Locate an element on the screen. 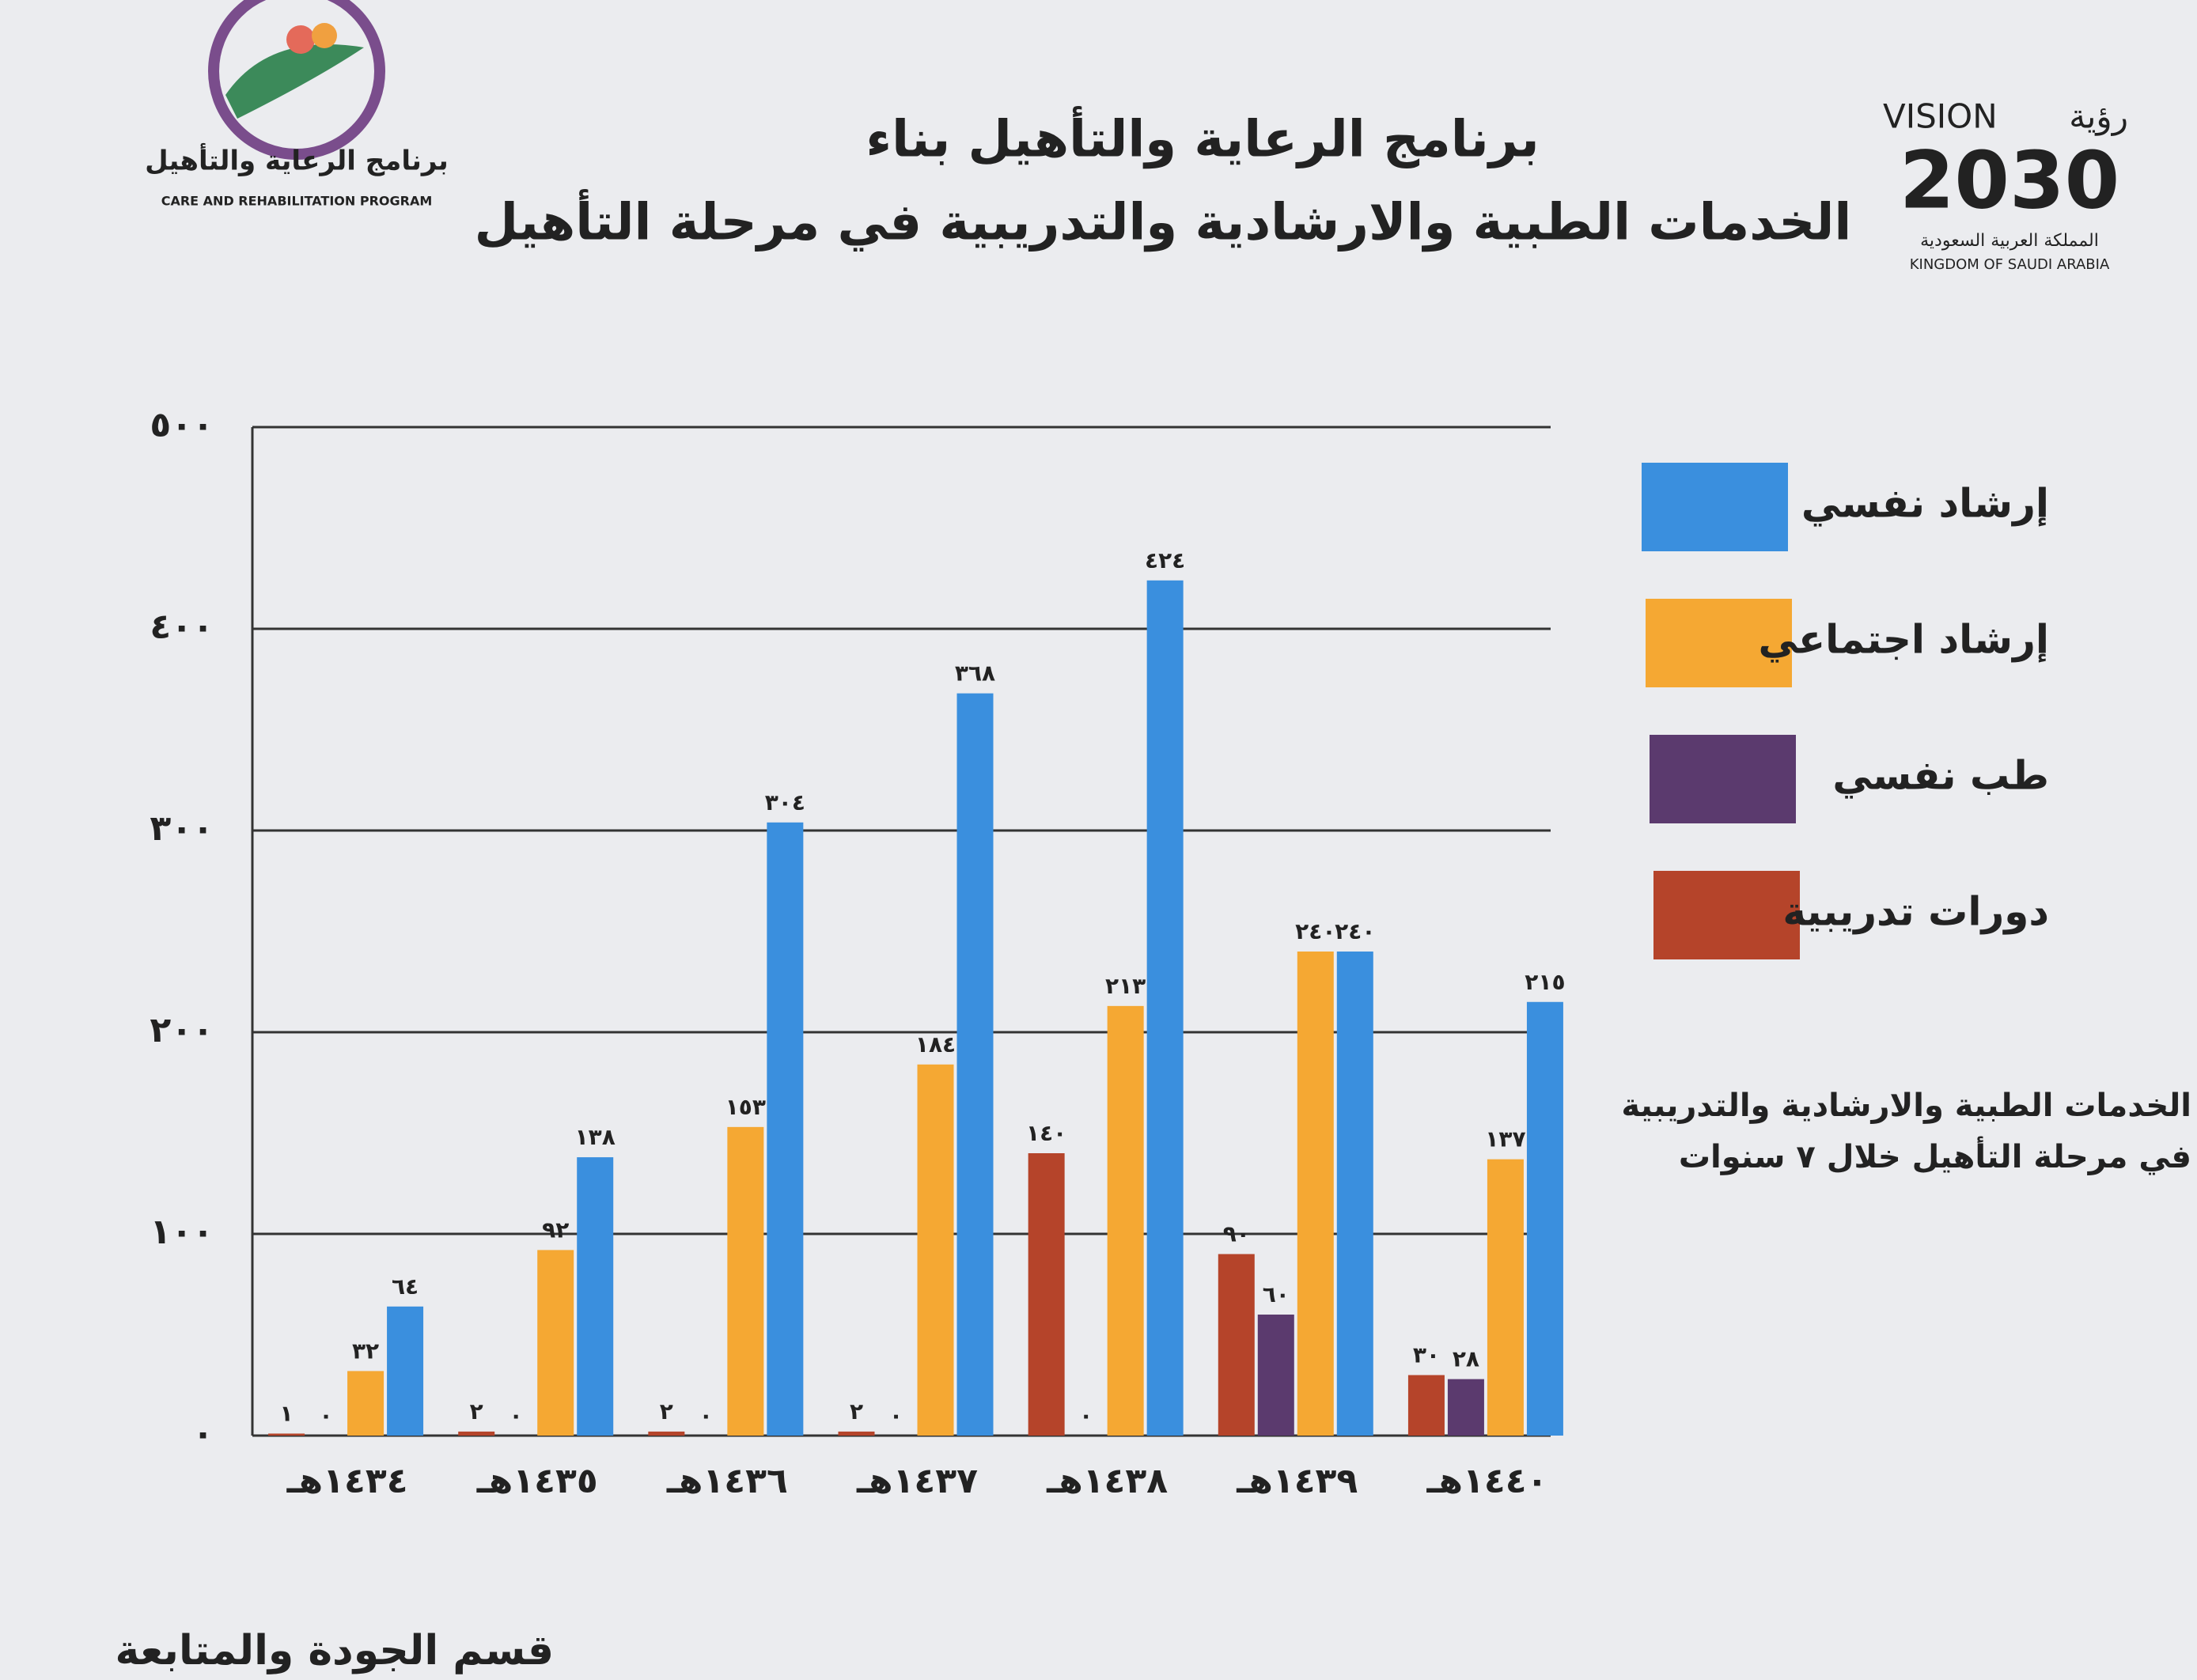 This screenshot has width=2197, height=1680. x-tick-label: ١٤٤٠هـ is located at coordinates (1487, 1481).